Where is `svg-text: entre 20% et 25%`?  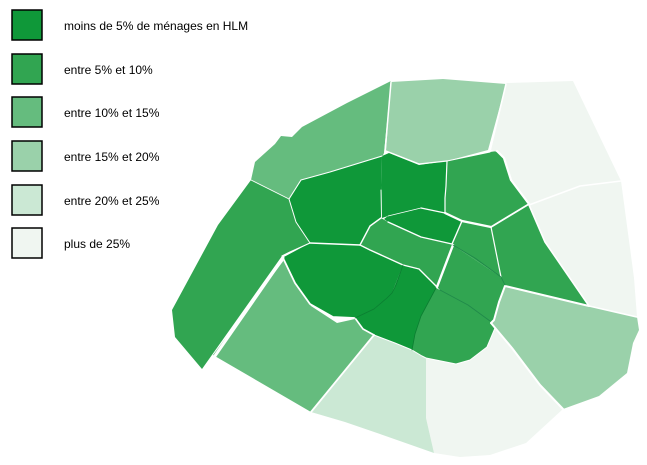
svg-text: entre 20% et 25% is located at coordinates (112, 201).